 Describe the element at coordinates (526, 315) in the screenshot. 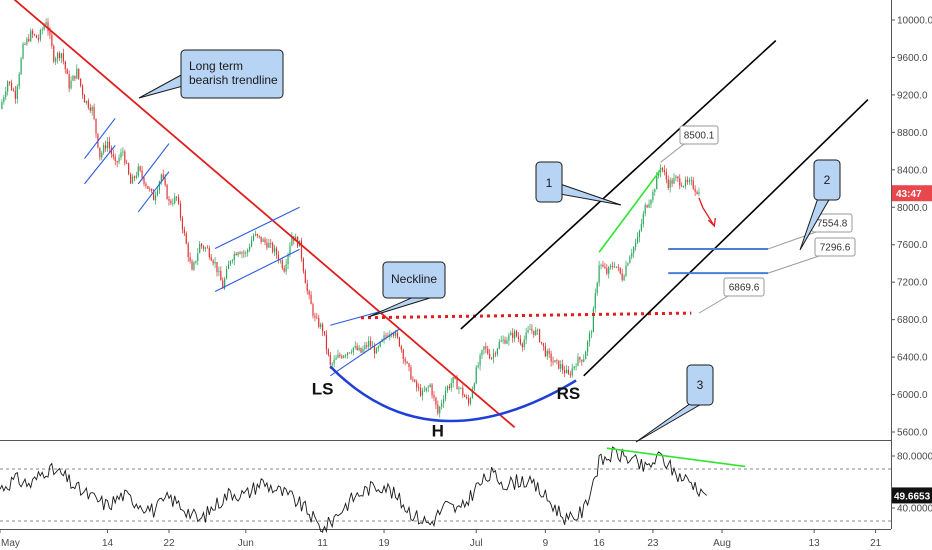

I see `neckline` at that location.